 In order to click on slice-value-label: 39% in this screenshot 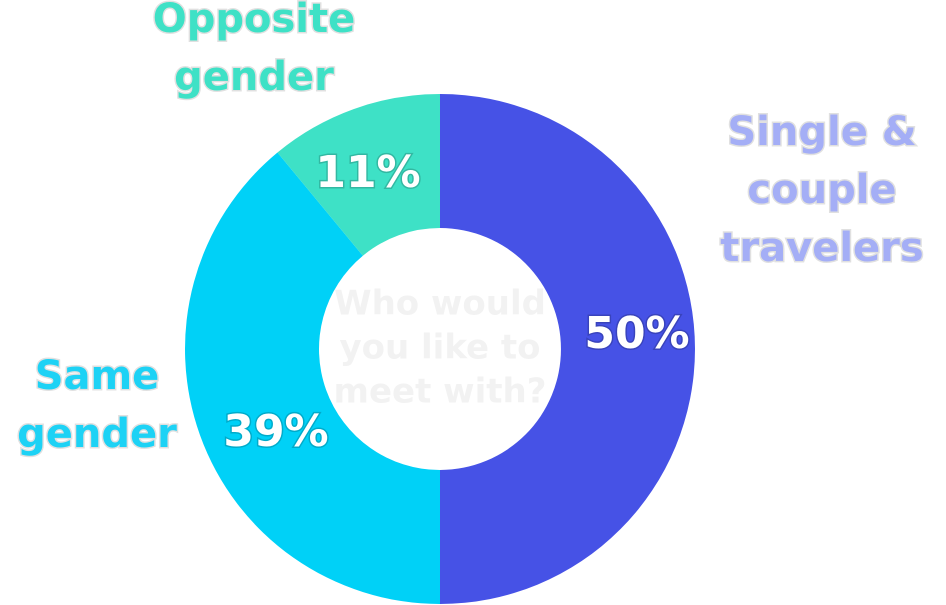, I will do `click(275, 431)`.